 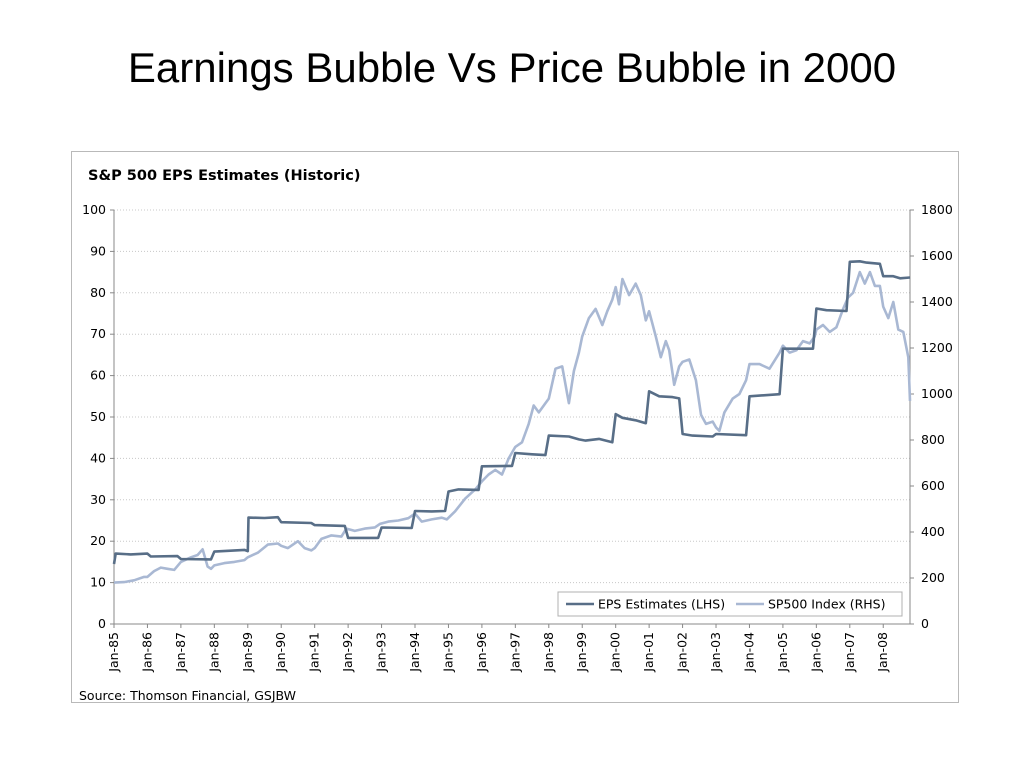 What do you see at coordinates (933, 577) in the screenshot?
I see `y-right-tick-label: 200` at bounding box center [933, 577].